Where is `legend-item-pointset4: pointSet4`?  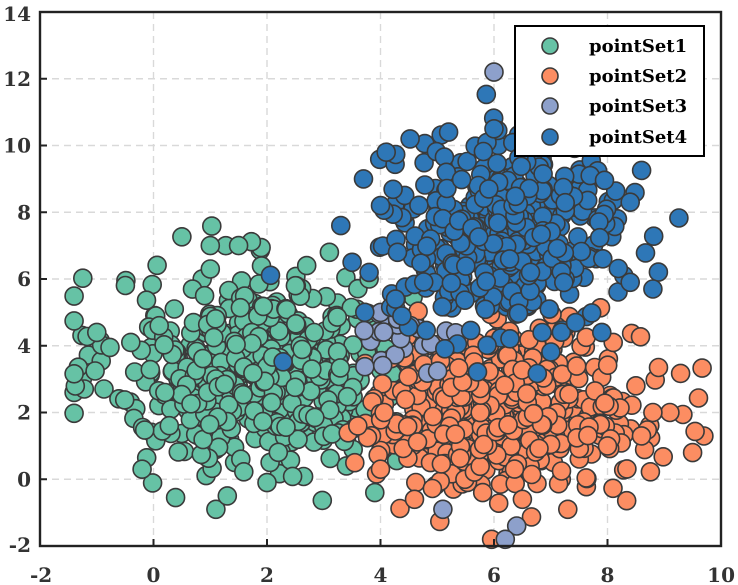 legend-item-pointset4: pointSet4 is located at coordinates (614, 137).